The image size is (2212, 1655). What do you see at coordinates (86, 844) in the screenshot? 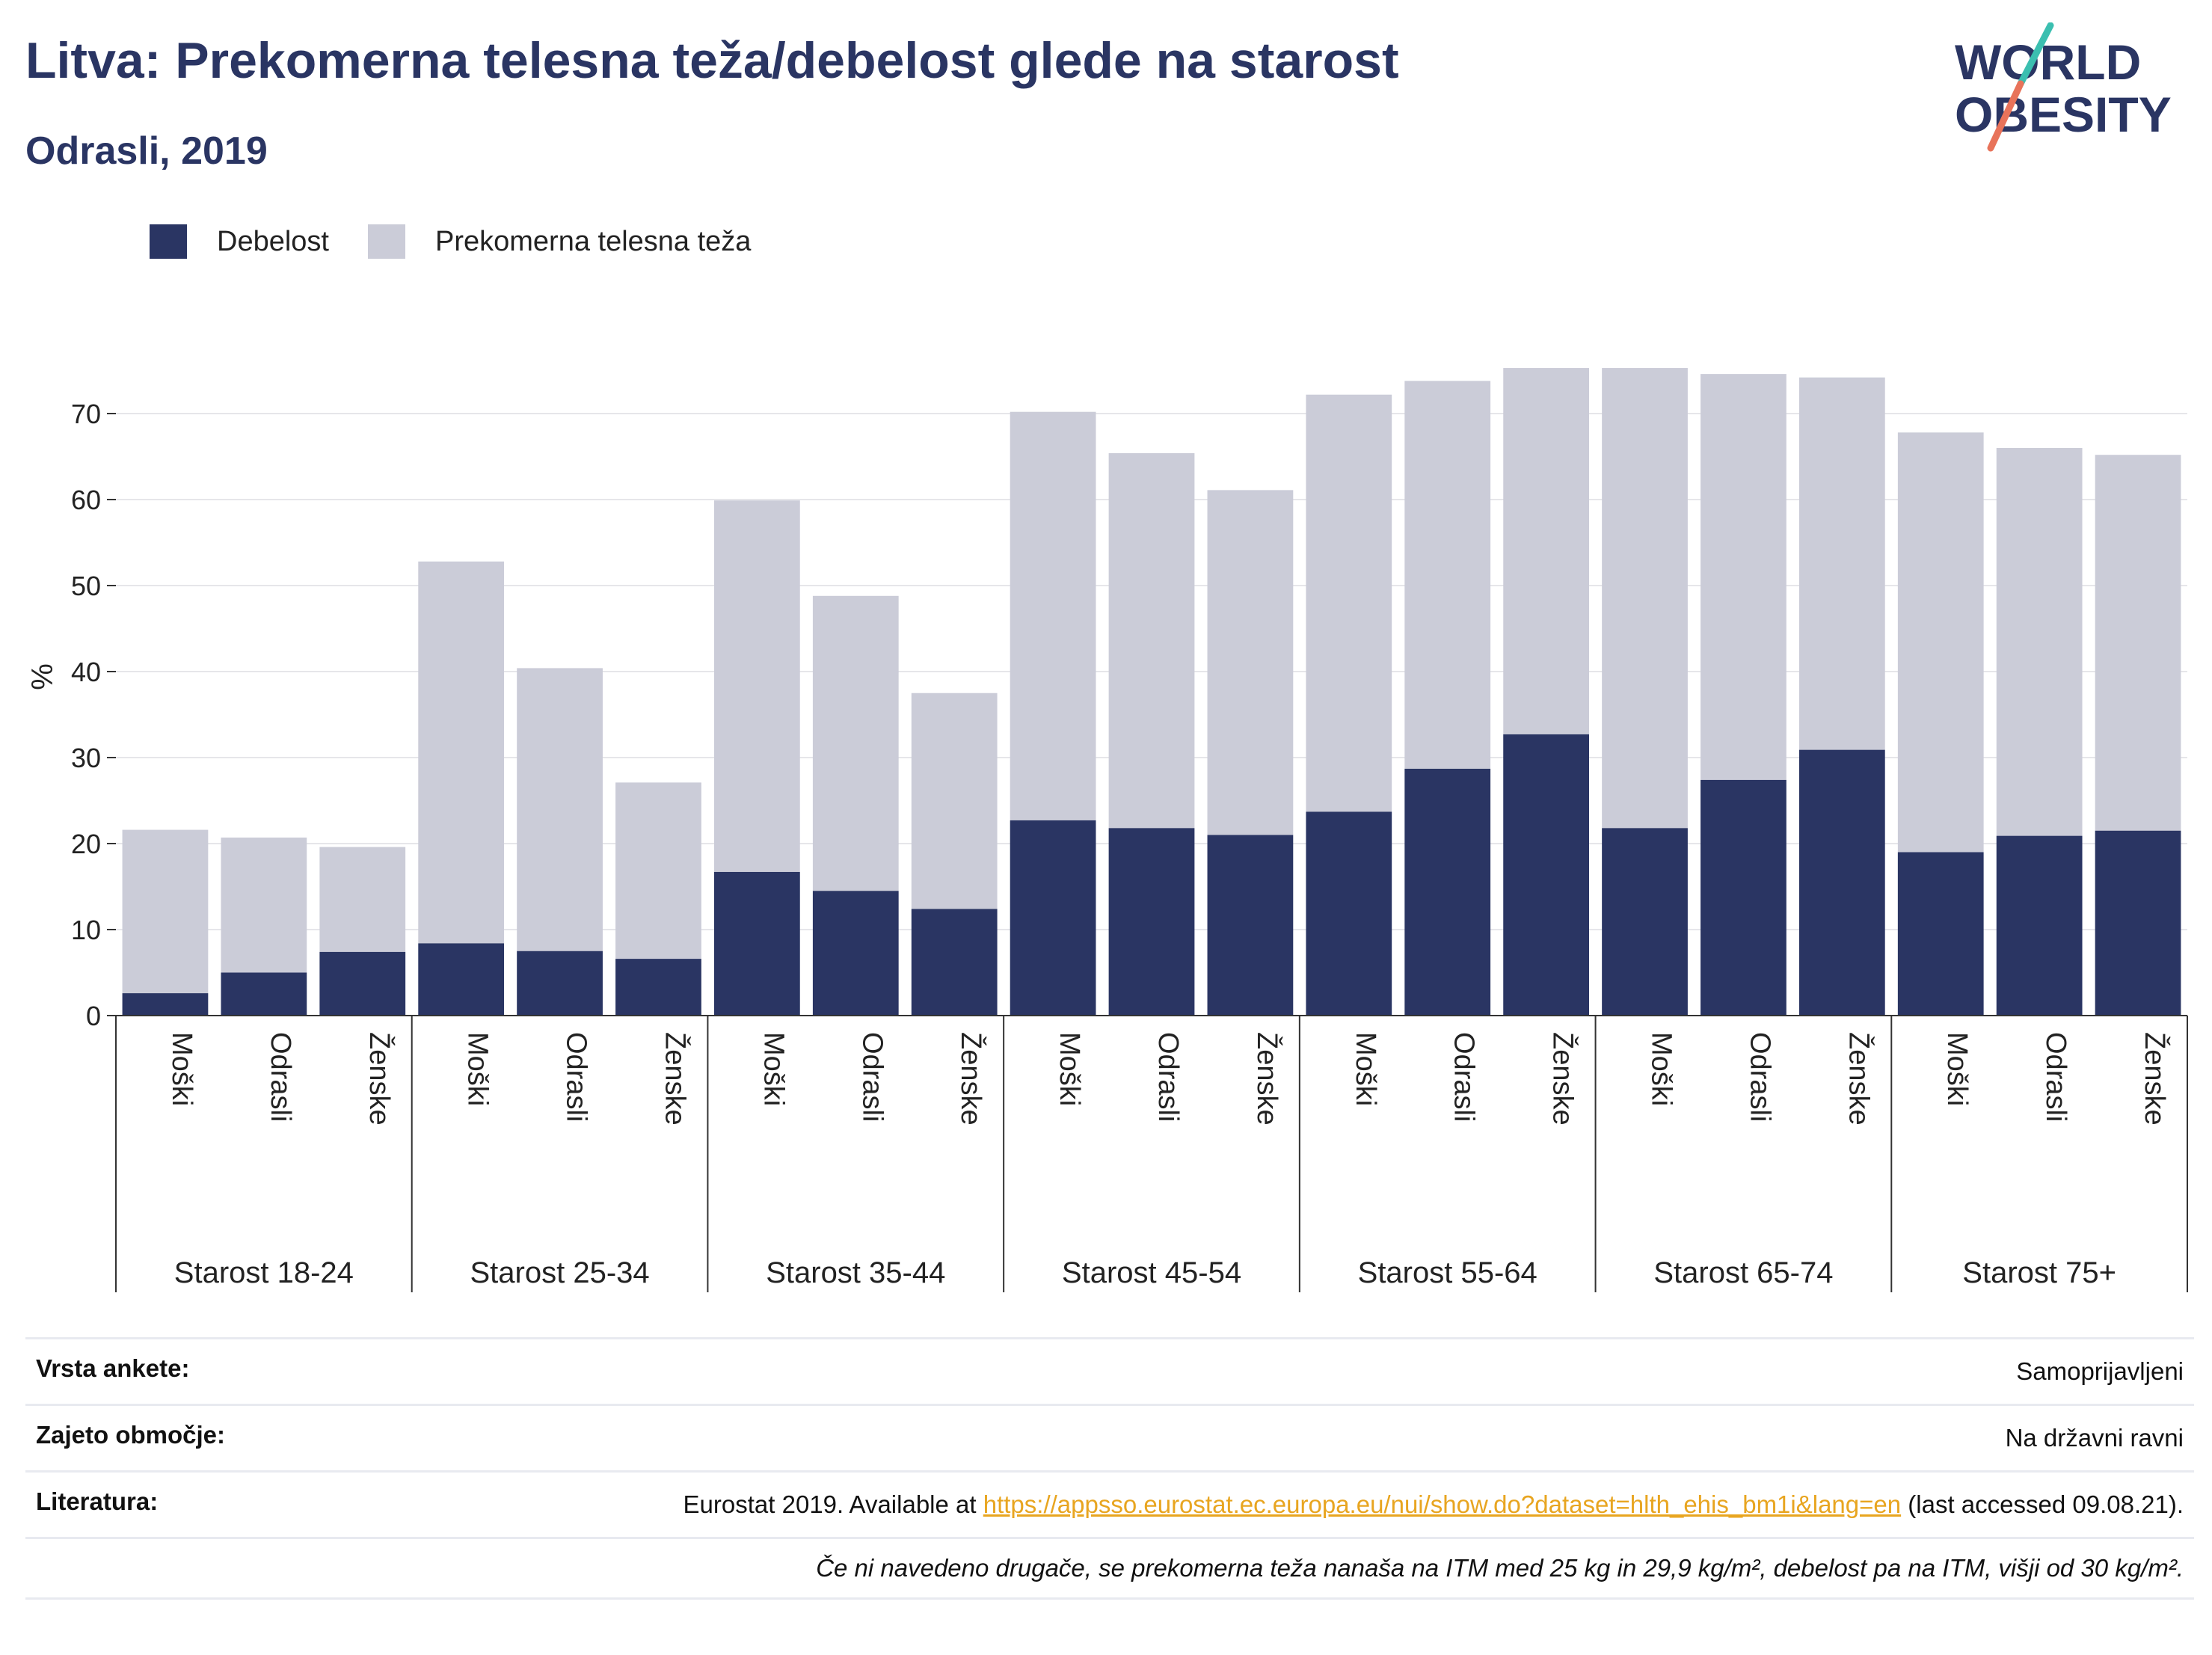
I see `y-tick-label: 20` at bounding box center [86, 844].